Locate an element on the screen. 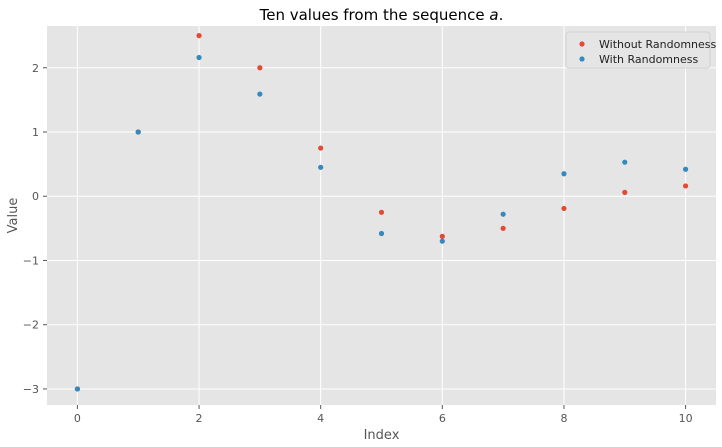 This screenshot has height=447, width=722. y-tick-label: 1 is located at coordinates (35, 132).